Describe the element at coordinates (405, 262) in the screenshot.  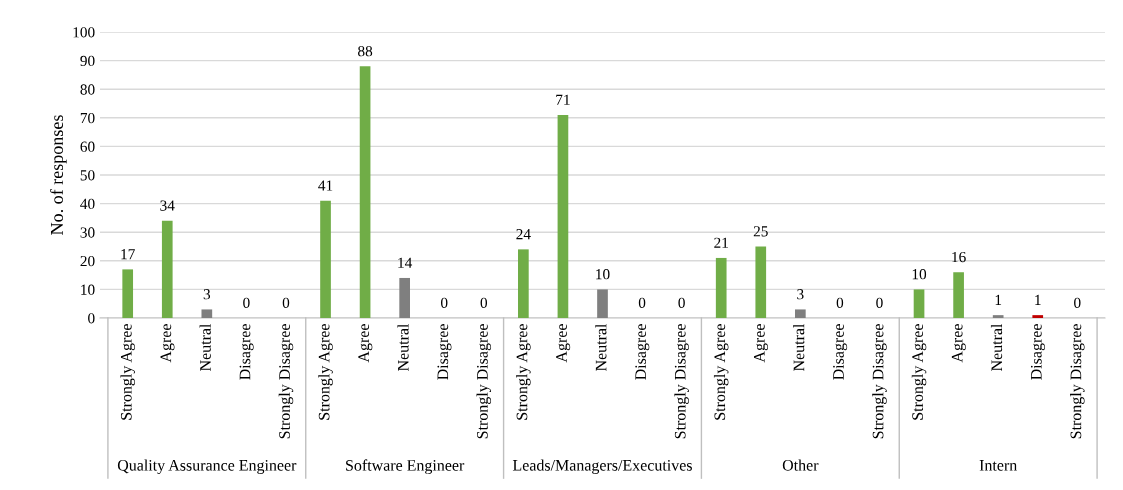
I see `data-label: 14` at that location.